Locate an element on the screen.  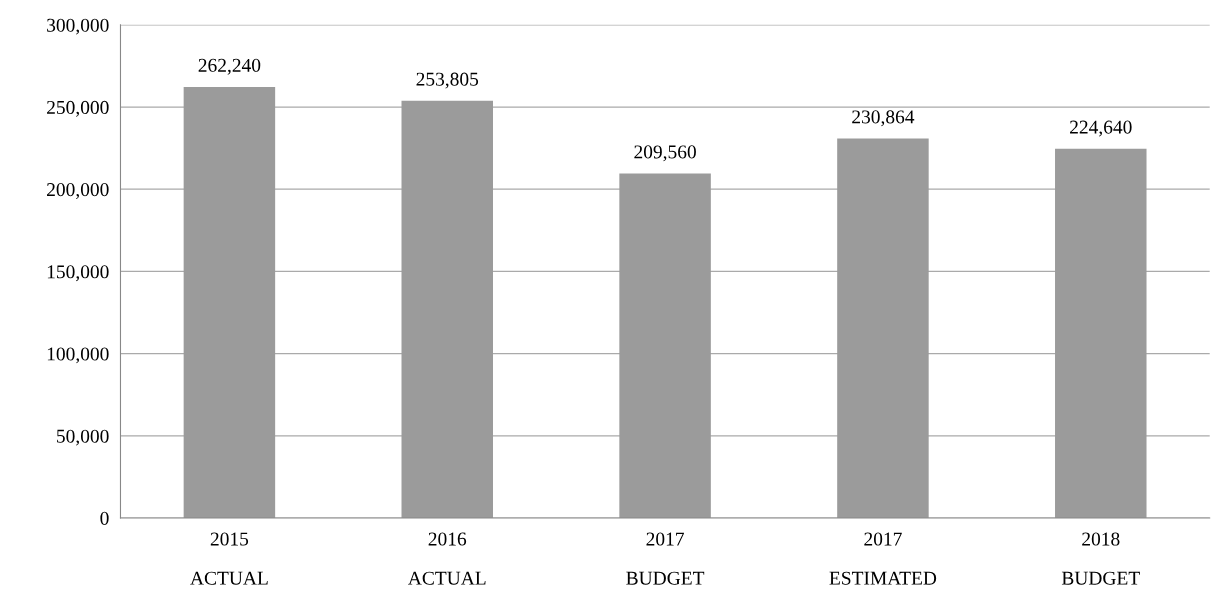
data-label: 224,640 is located at coordinates (1101, 128).